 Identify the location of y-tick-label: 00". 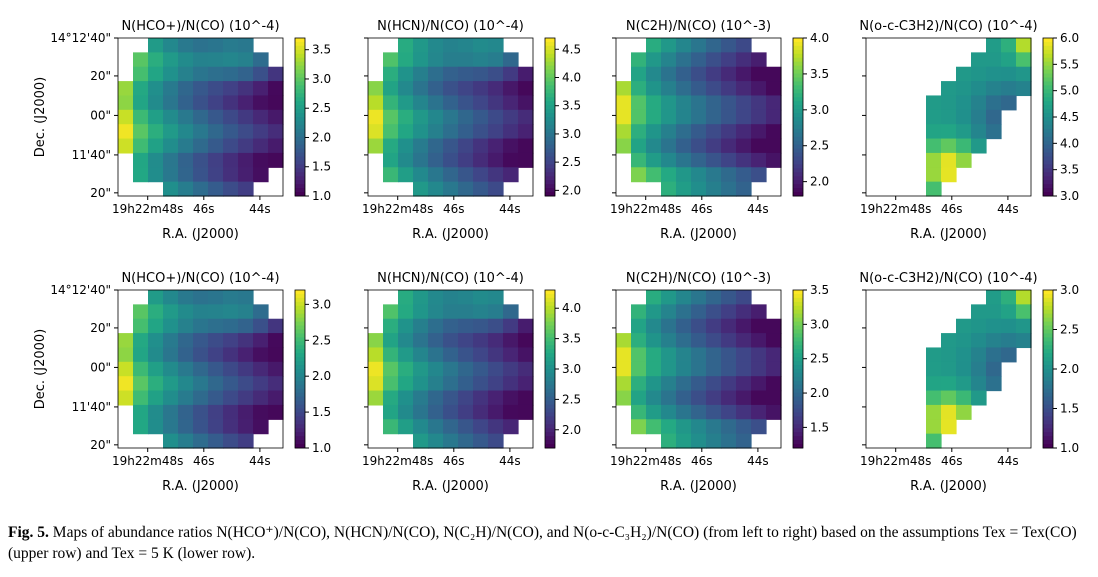
(100, 367).